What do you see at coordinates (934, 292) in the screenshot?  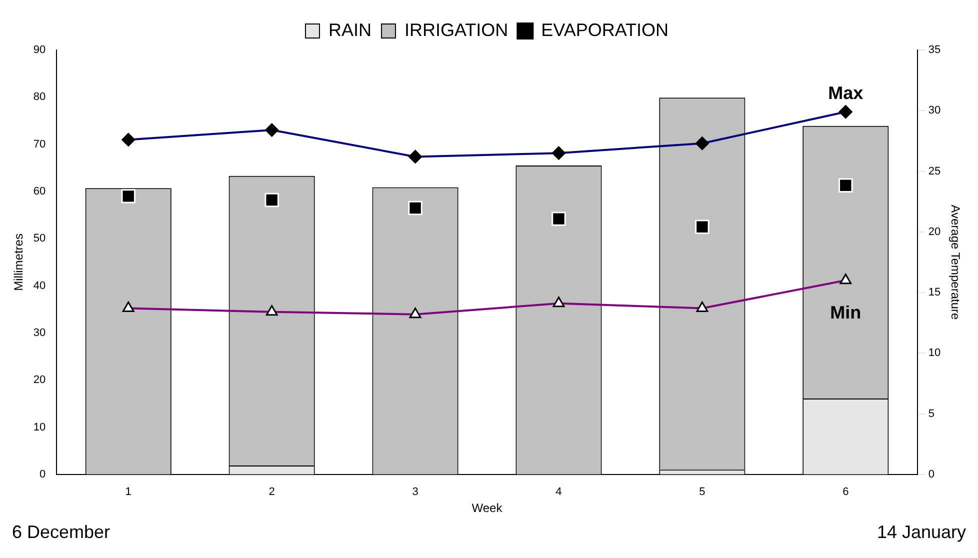 I see `y2-tick-label: 15` at bounding box center [934, 292].